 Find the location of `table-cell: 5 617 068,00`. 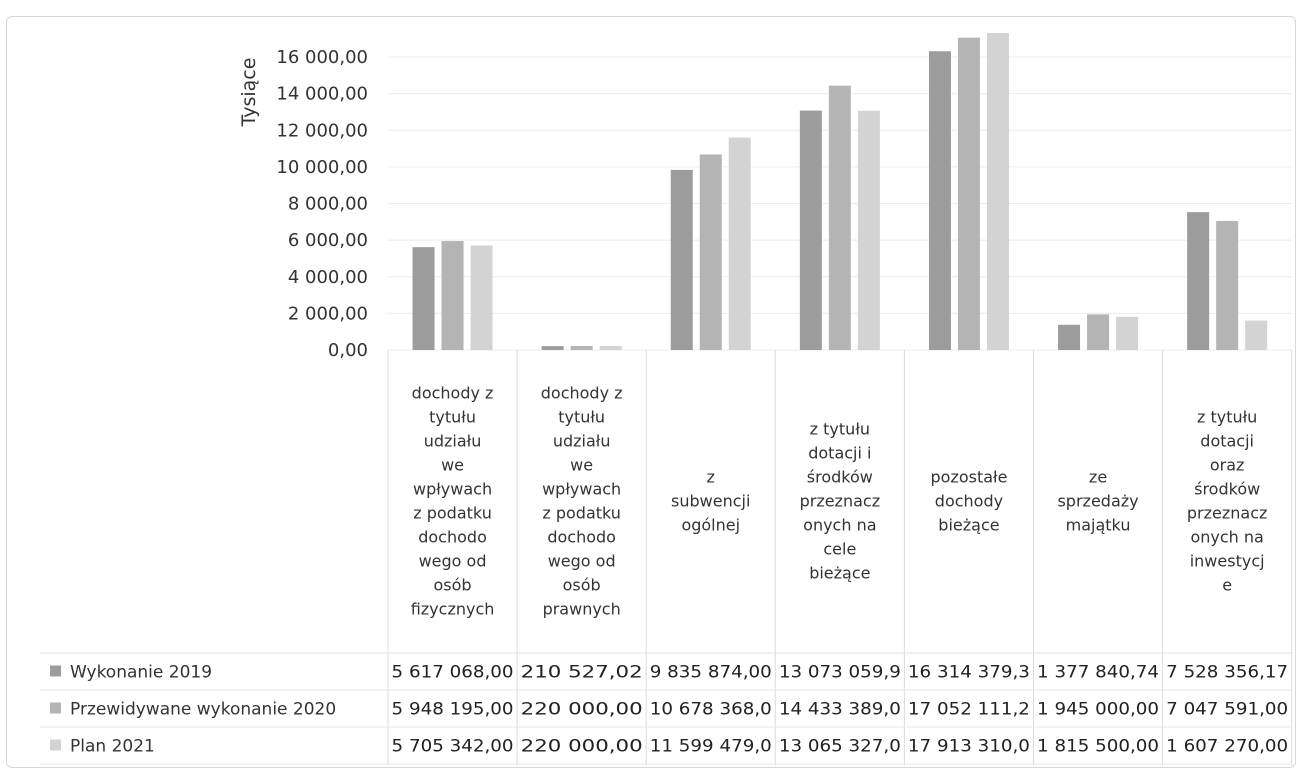

table-cell: 5 617 068,00 is located at coordinates (453, 673).